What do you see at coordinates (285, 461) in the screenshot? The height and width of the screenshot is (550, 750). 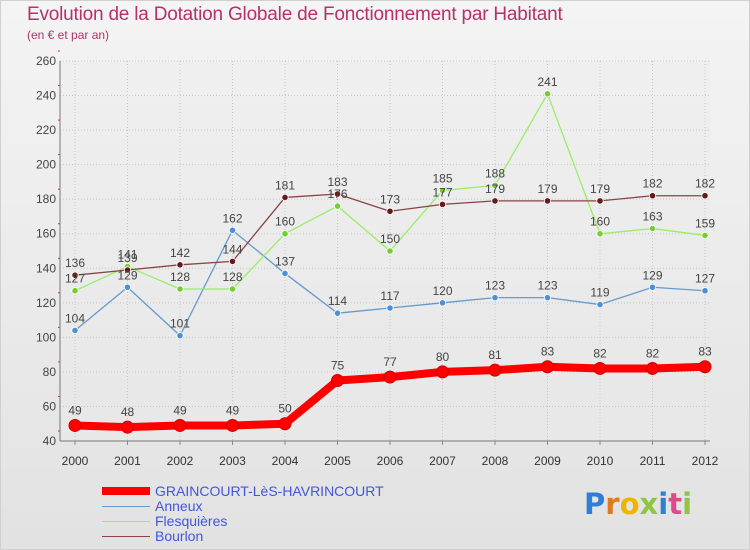 I see `x-tick-label: 2004` at bounding box center [285, 461].